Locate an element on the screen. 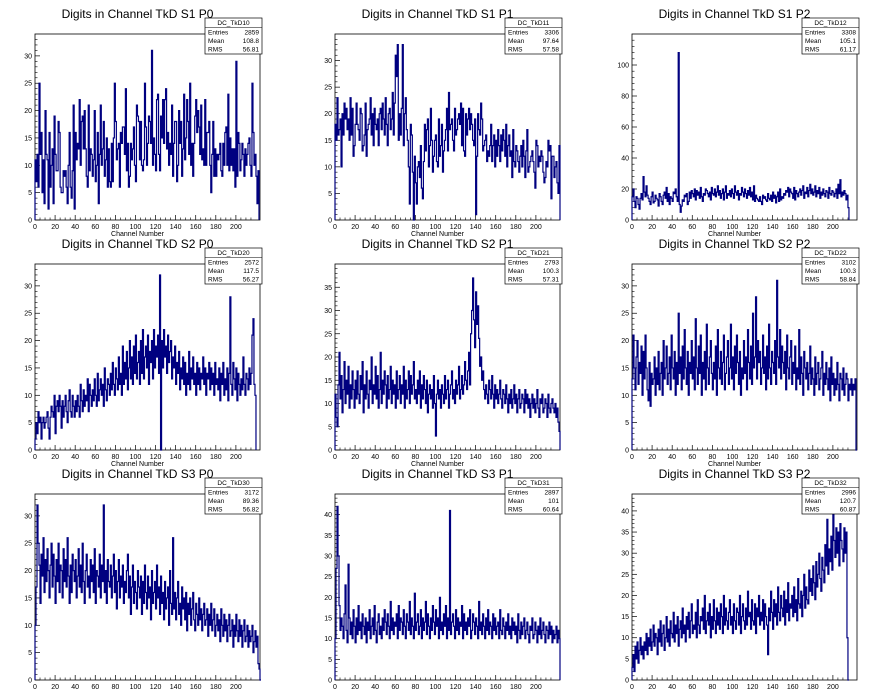 This screenshot has height=690, width=896. stats-name: DC_TkD11 is located at coordinates (534, 23).